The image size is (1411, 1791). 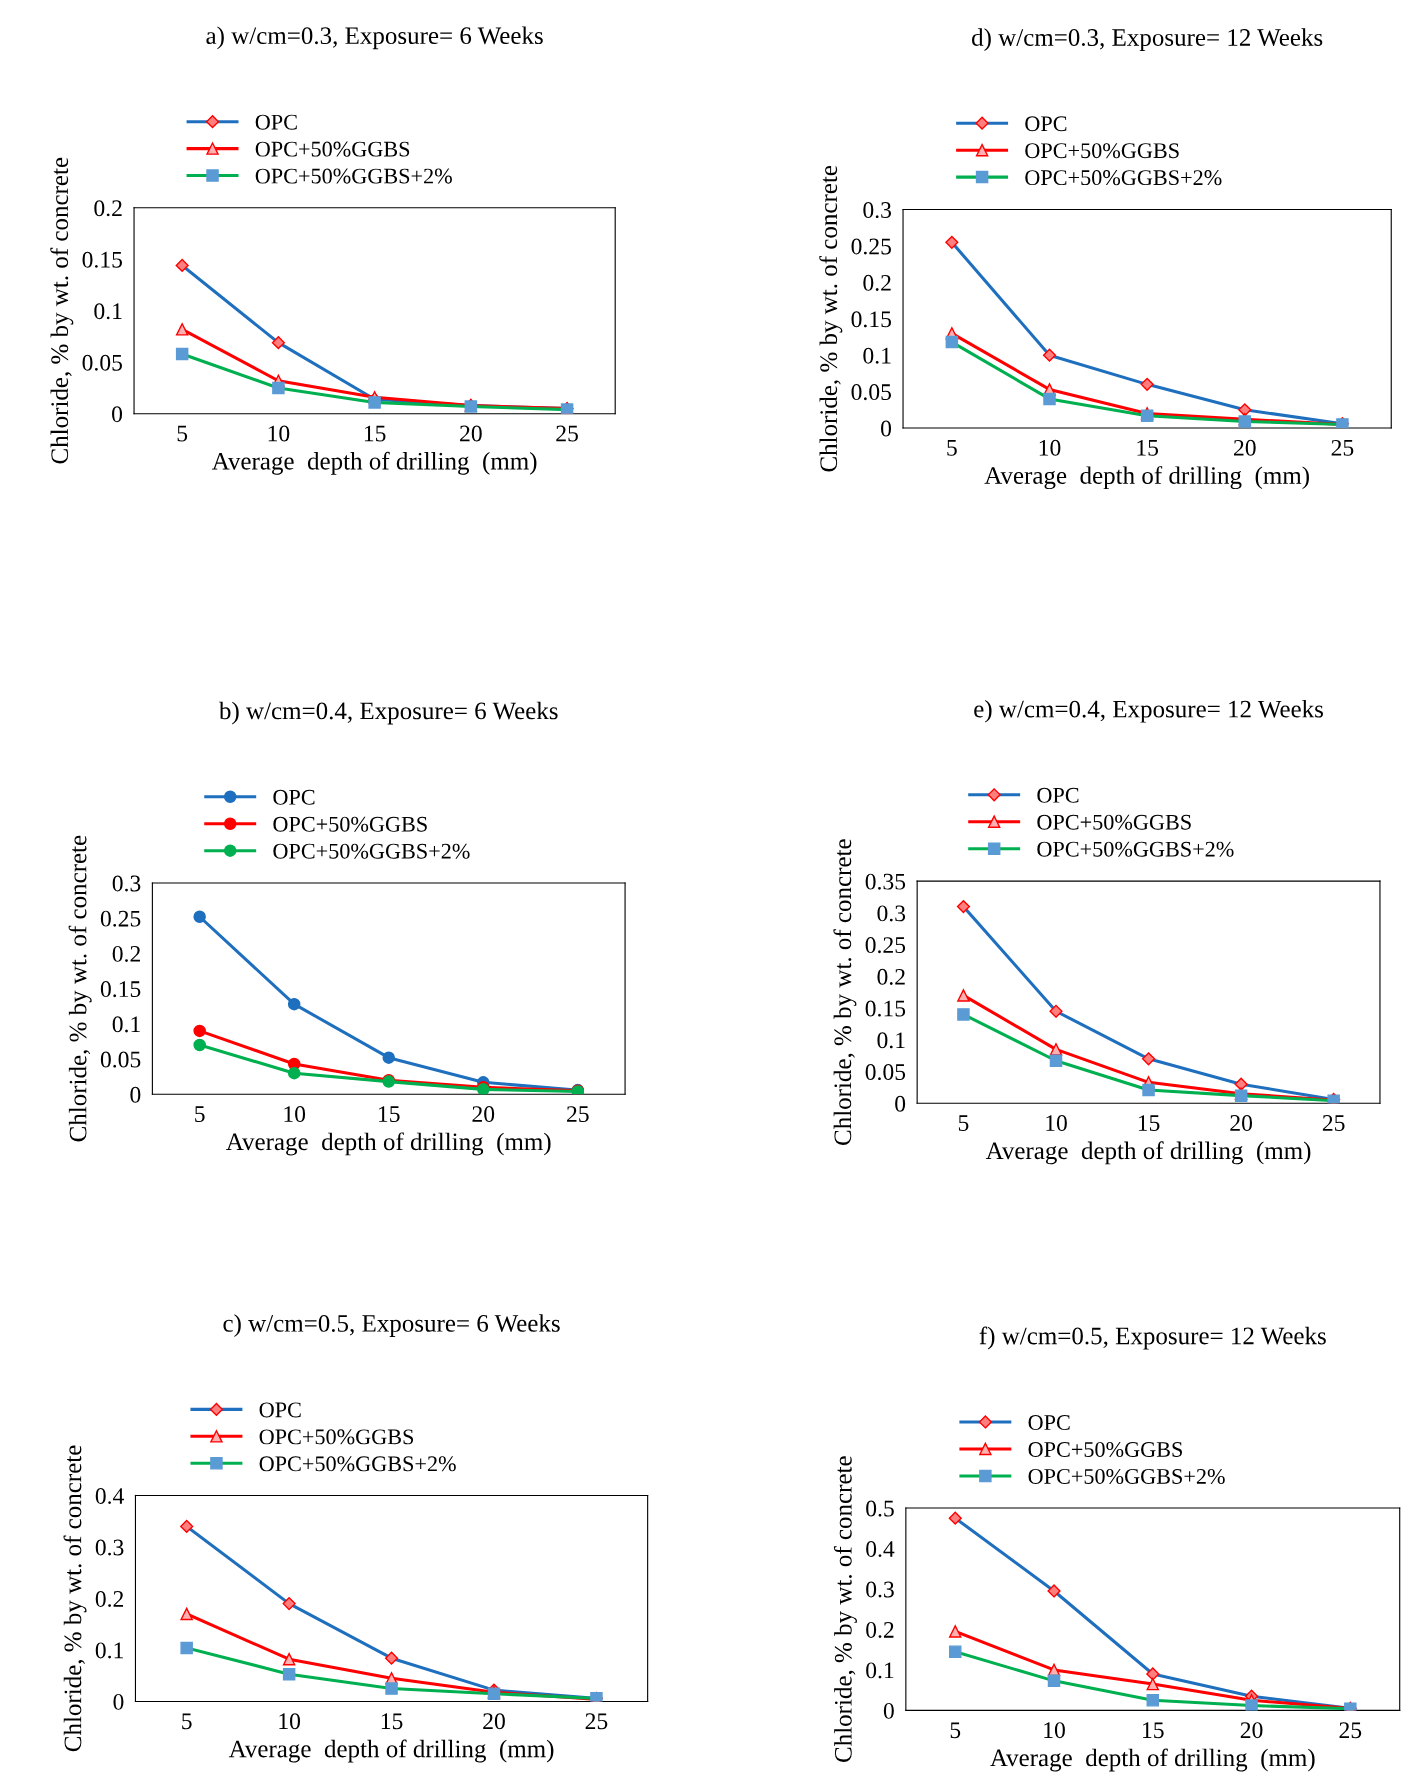 What do you see at coordinates (374, 38) in the screenshot?
I see `chart-title: a) w/cm=0.3, Exposure= 6 Weeks` at bounding box center [374, 38].